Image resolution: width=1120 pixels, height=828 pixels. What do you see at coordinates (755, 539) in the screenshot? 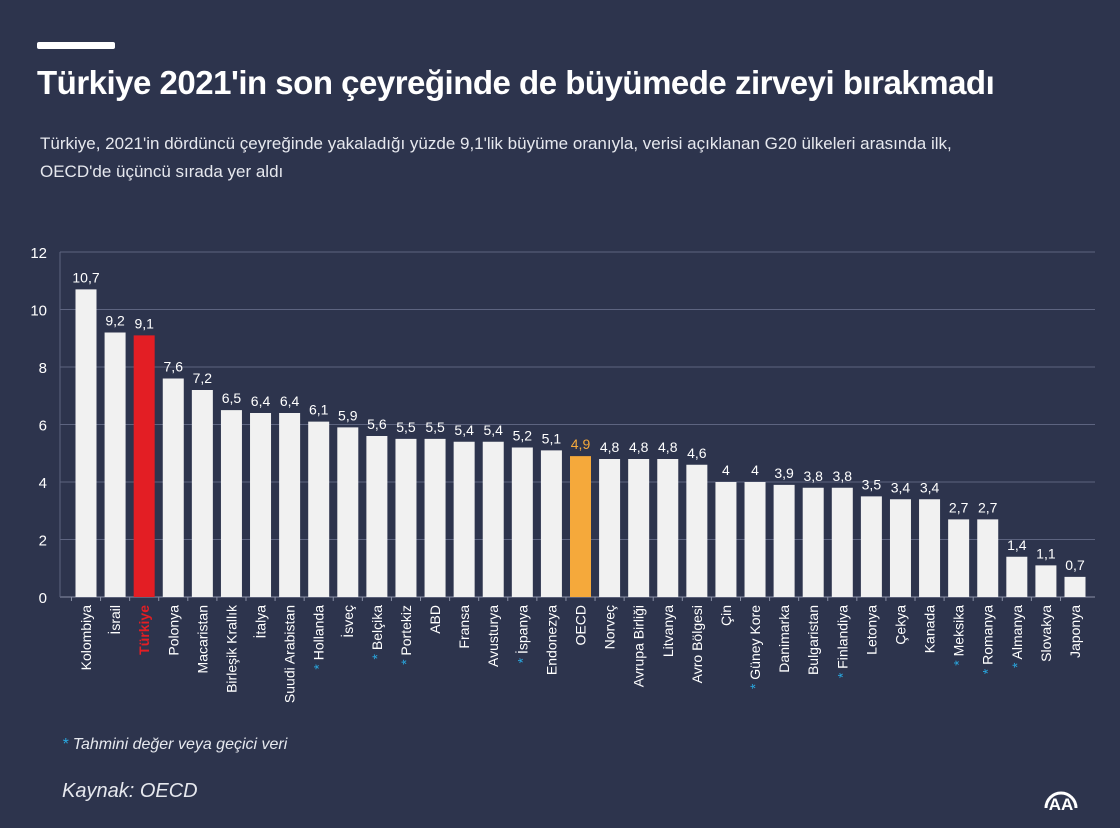
I see `bar-Güney Kore` at bounding box center [755, 539].